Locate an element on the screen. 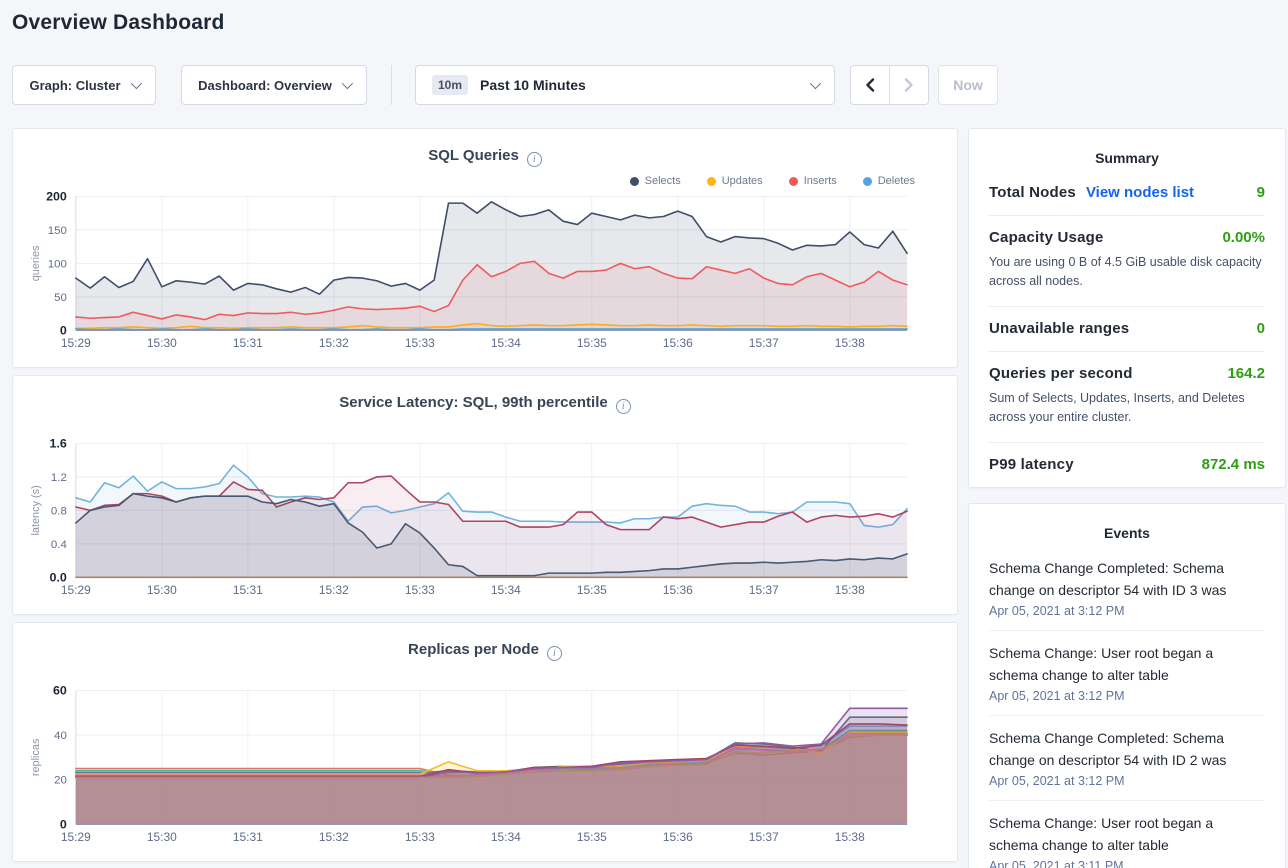 The height and width of the screenshot is (868, 1288). svg-text: 1.2 is located at coordinates (59, 478).